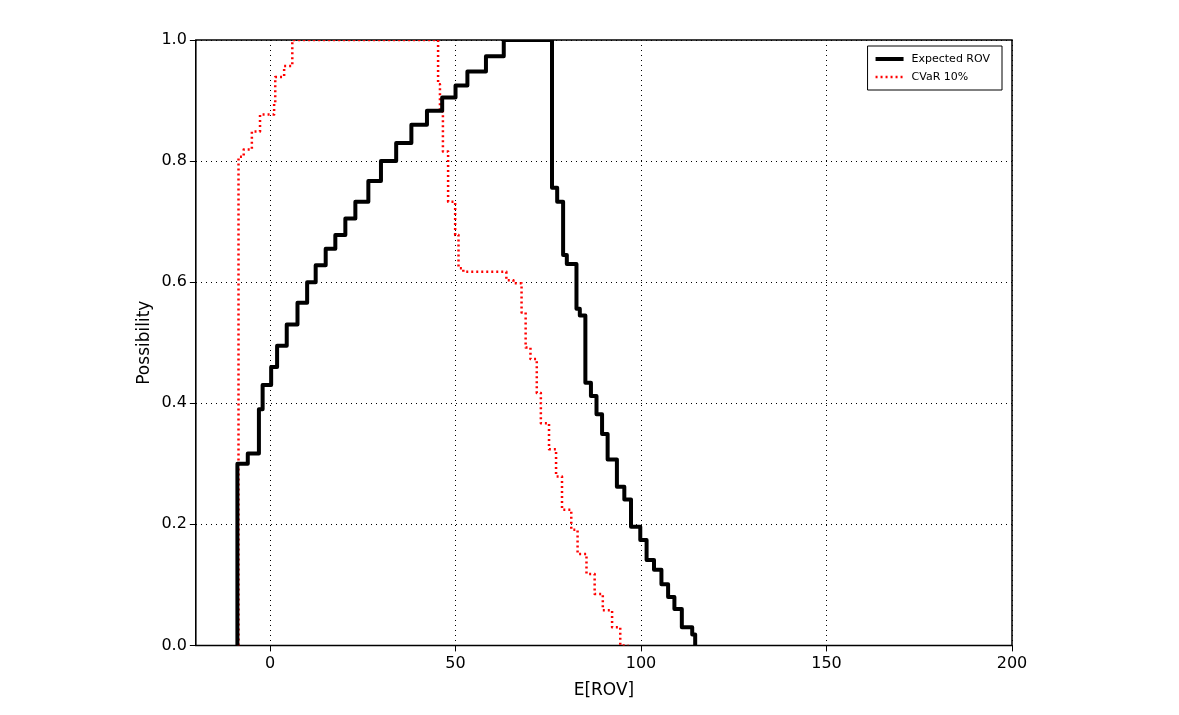  What do you see at coordinates (940, 76) in the screenshot?
I see `legend-label: CVaR 10%` at bounding box center [940, 76].